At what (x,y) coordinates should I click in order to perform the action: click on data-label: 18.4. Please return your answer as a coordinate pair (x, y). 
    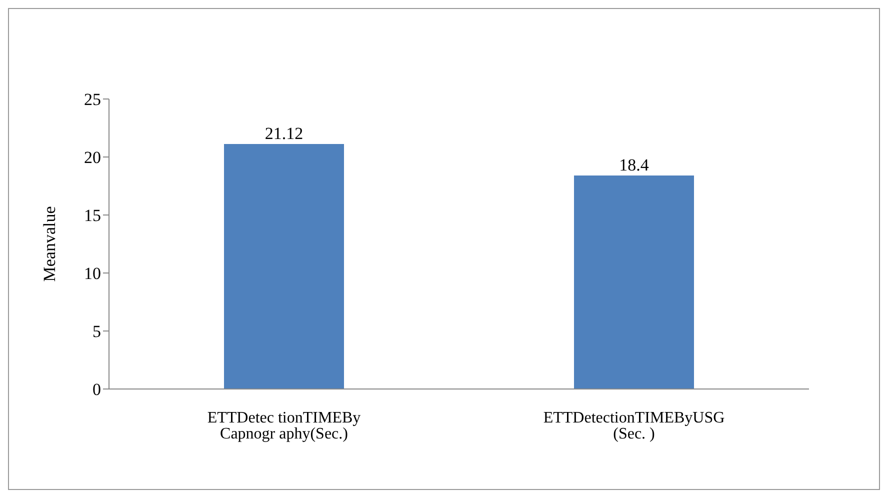
    Looking at the image, I should click on (634, 165).